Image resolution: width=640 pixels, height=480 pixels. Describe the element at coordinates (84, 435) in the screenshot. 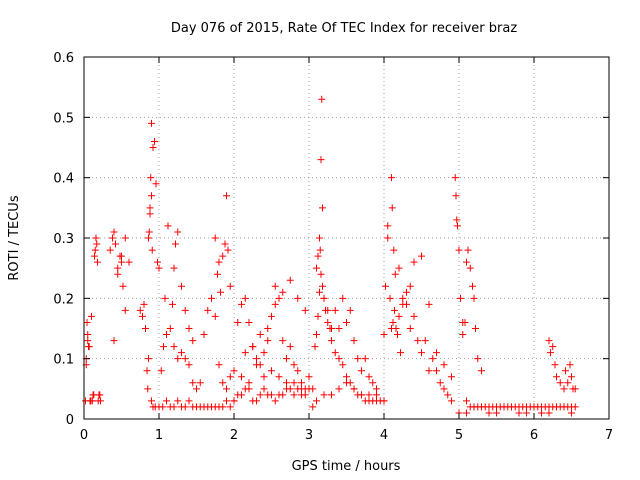

I see `x-tick-label: 0` at that location.